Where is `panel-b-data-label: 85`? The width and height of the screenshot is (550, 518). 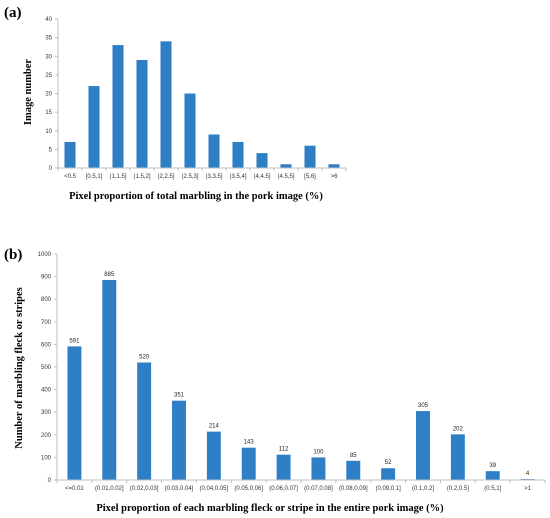
panel-b-data-label: 85 is located at coordinates (353, 456).